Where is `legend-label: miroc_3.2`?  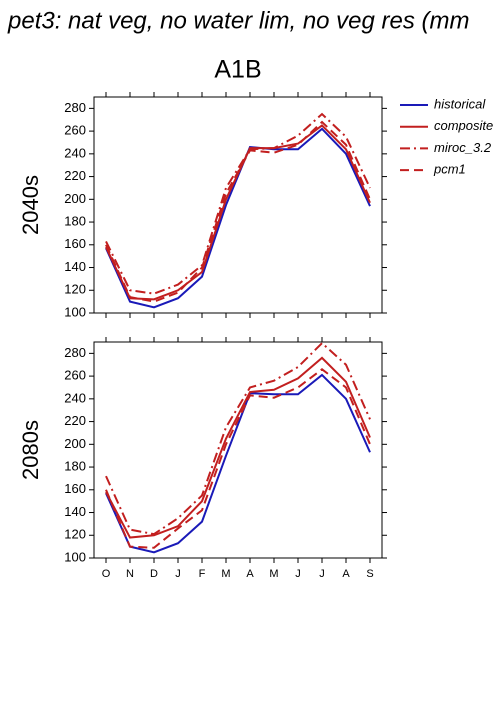
legend-label: miroc_3.2 is located at coordinates (463, 147).